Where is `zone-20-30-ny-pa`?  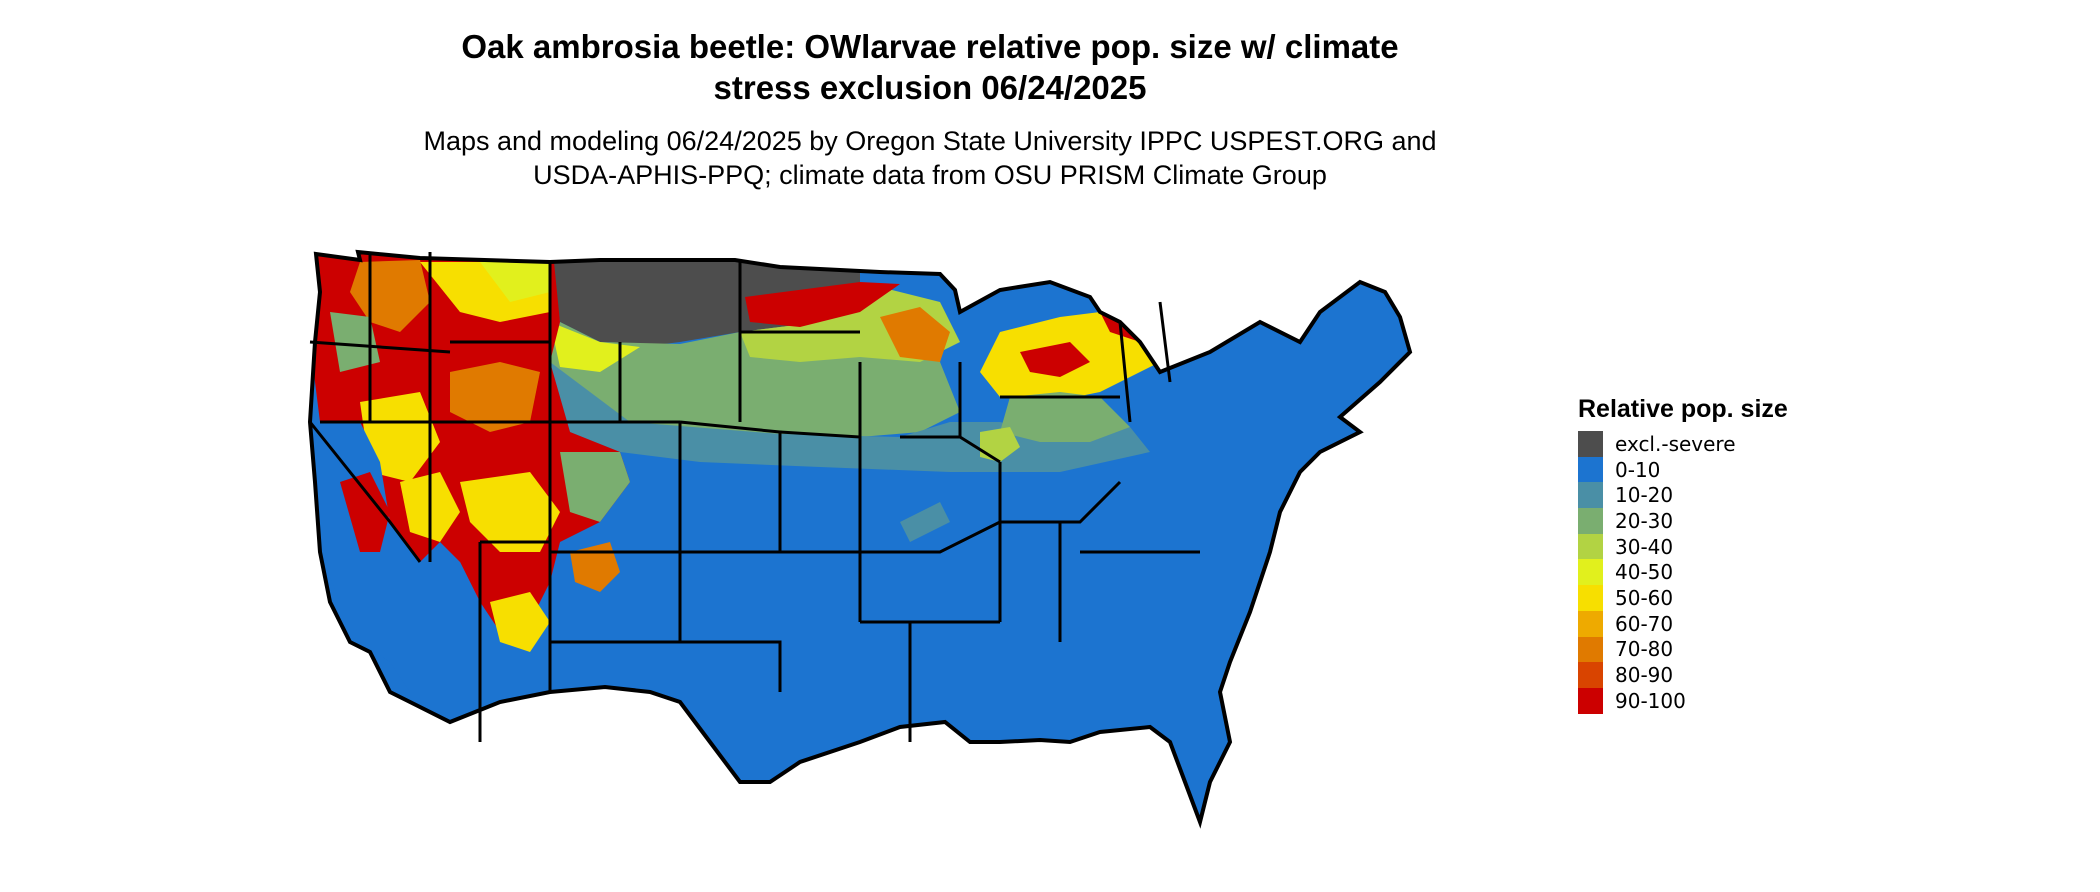
zone-20-30-ny-pa is located at coordinates (1065, 417).